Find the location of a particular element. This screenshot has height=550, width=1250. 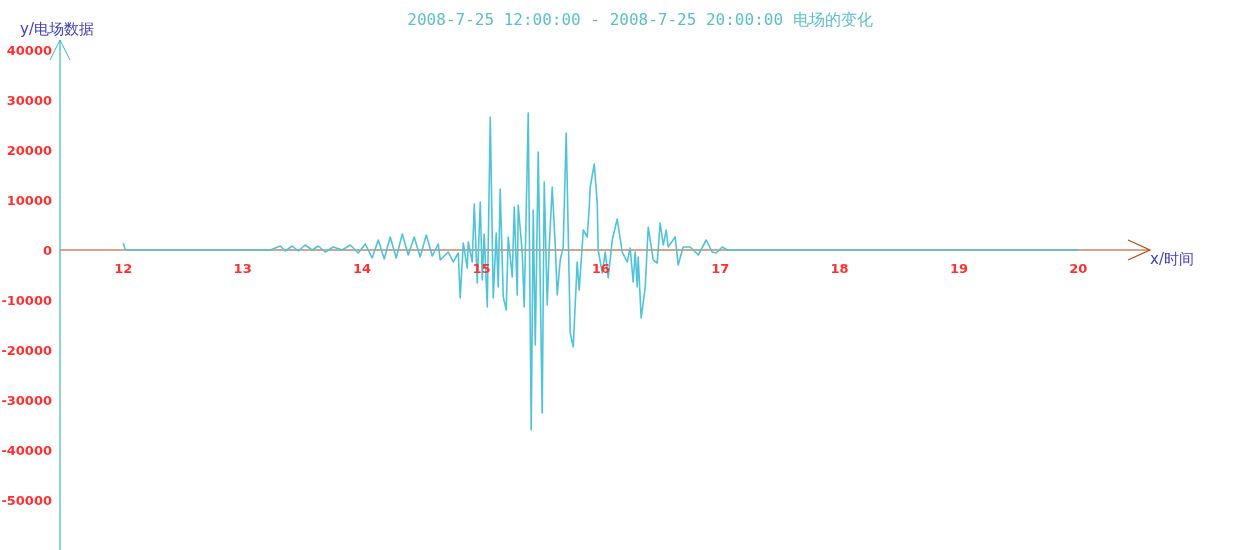

y-tick-label: 20000 is located at coordinates (29, 150).